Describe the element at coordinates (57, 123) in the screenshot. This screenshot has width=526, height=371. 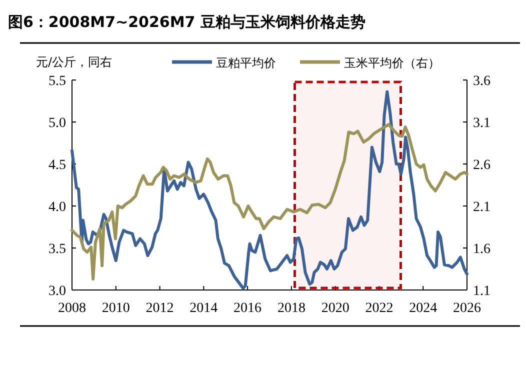
I see `y-tick-label: 5.0` at that location.